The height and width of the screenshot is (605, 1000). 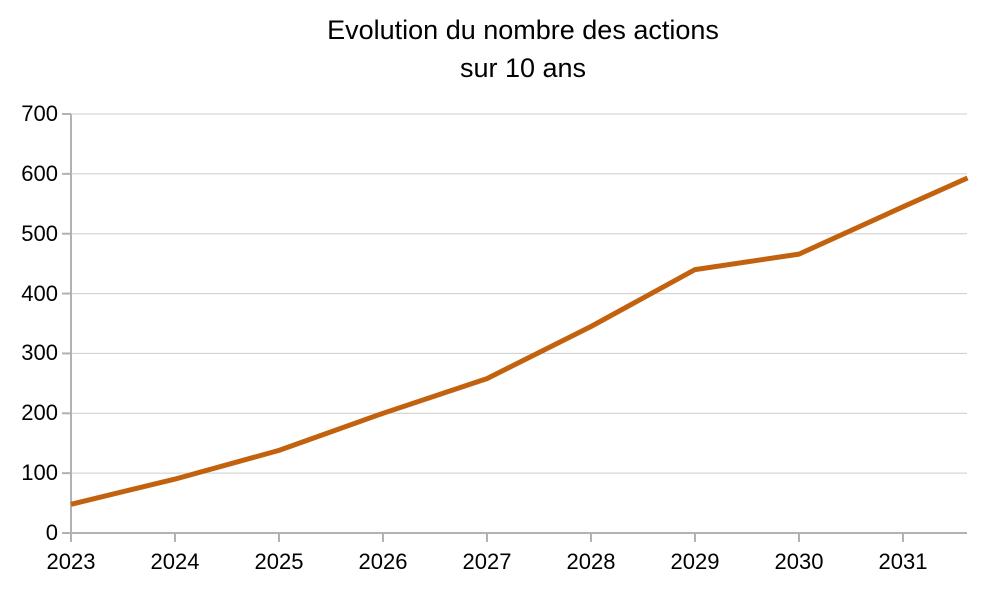 What do you see at coordinates (39, 353) in the screenshot?
I see `y-tick-label-300: 300` at bounding box center [39, 353].